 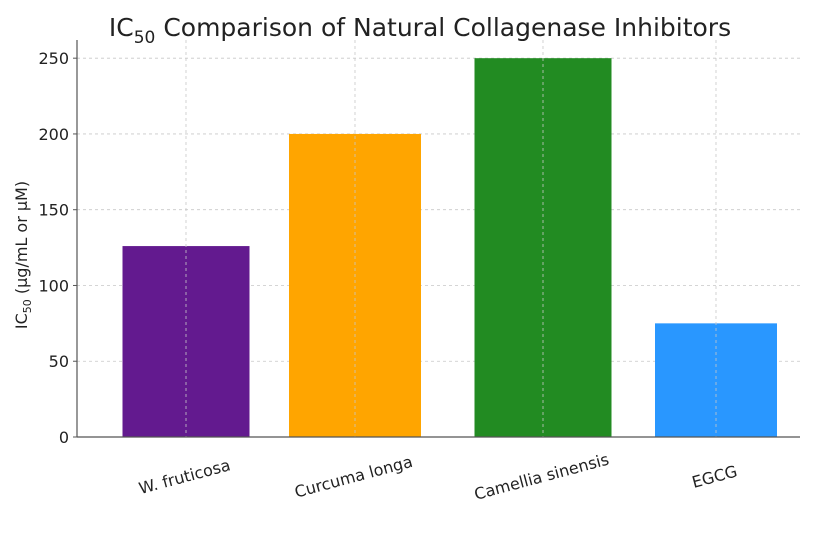 What do you see at coordinates (53, 285) in the screenshot?
I see `y-tick-label: 100` at bounding box center [53, 285].